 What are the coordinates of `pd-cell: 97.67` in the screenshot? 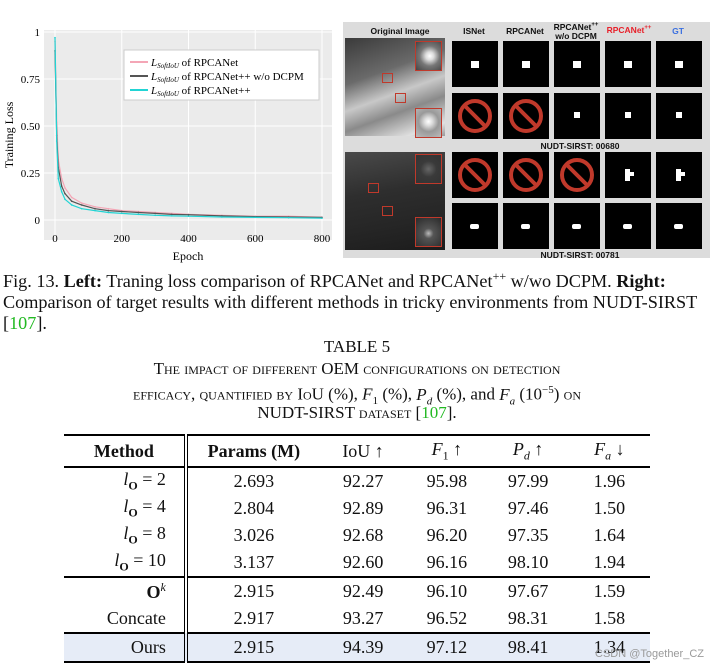 It's located at (528, 591).